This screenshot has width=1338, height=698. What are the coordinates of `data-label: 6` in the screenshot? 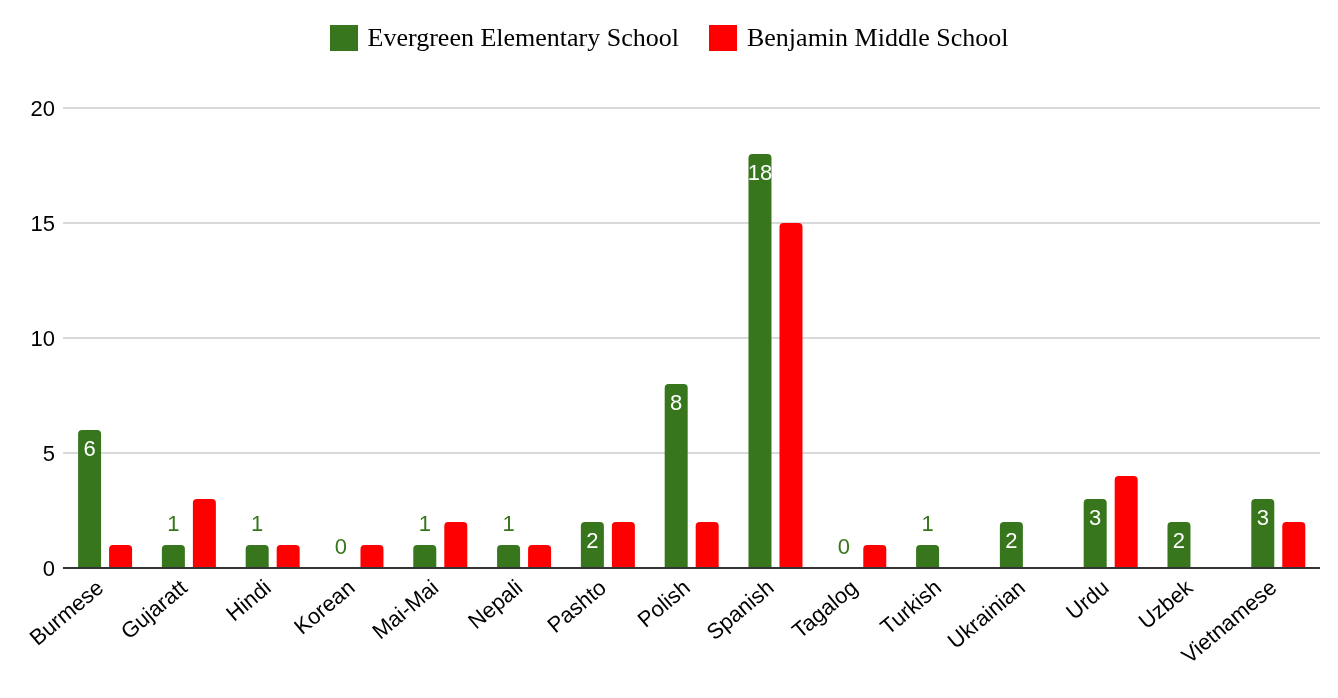 It's located at (89, 448).